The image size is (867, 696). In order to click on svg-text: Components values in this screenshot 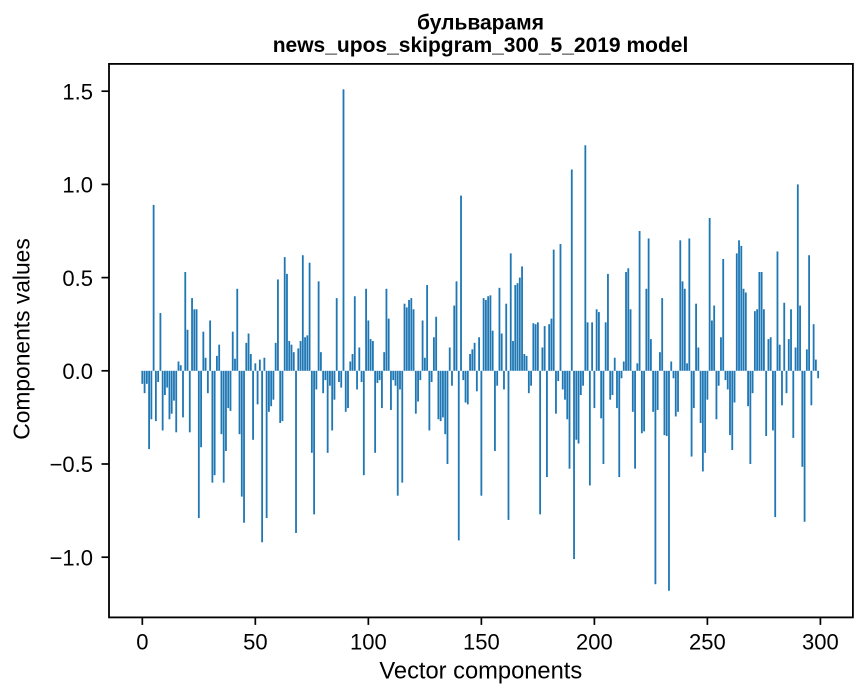, I will do `click(22, 339)`.